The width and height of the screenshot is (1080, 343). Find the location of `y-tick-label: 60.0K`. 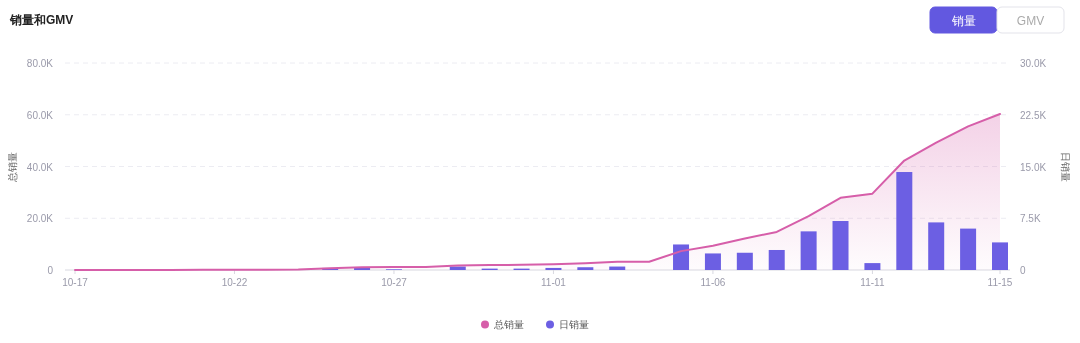

y-tick-label: 60.0K is located at coordinates (40, 115).